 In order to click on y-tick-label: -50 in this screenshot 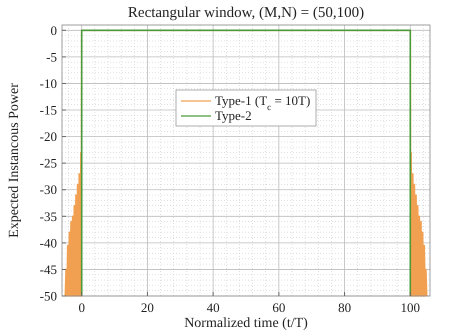, I will do `click(48, 296)`.